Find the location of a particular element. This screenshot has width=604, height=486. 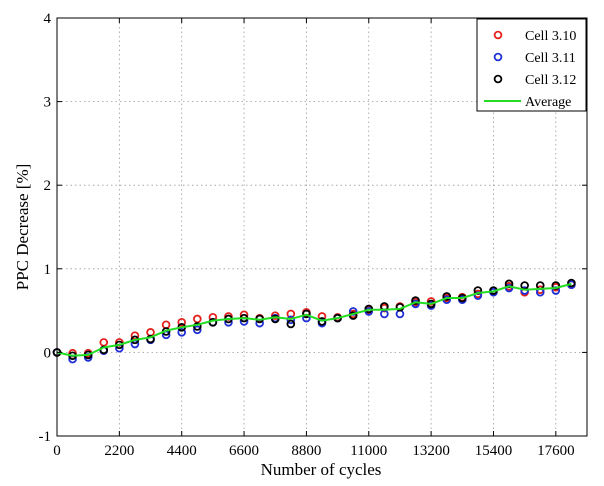

legend-entry: Cell 3.11 is located at coordinates (534, 58).